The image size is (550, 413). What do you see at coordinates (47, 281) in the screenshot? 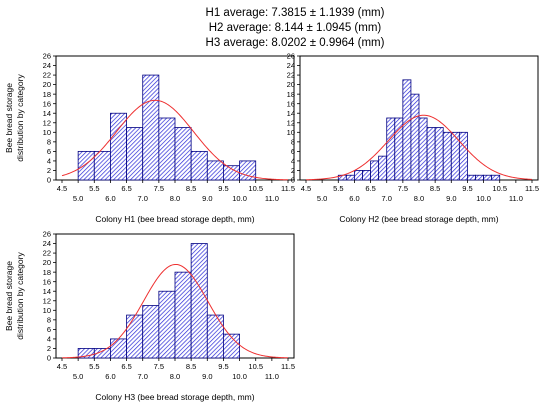
I see `panel-h3-y-tick-label: 16` at bounding box center [47, 281].